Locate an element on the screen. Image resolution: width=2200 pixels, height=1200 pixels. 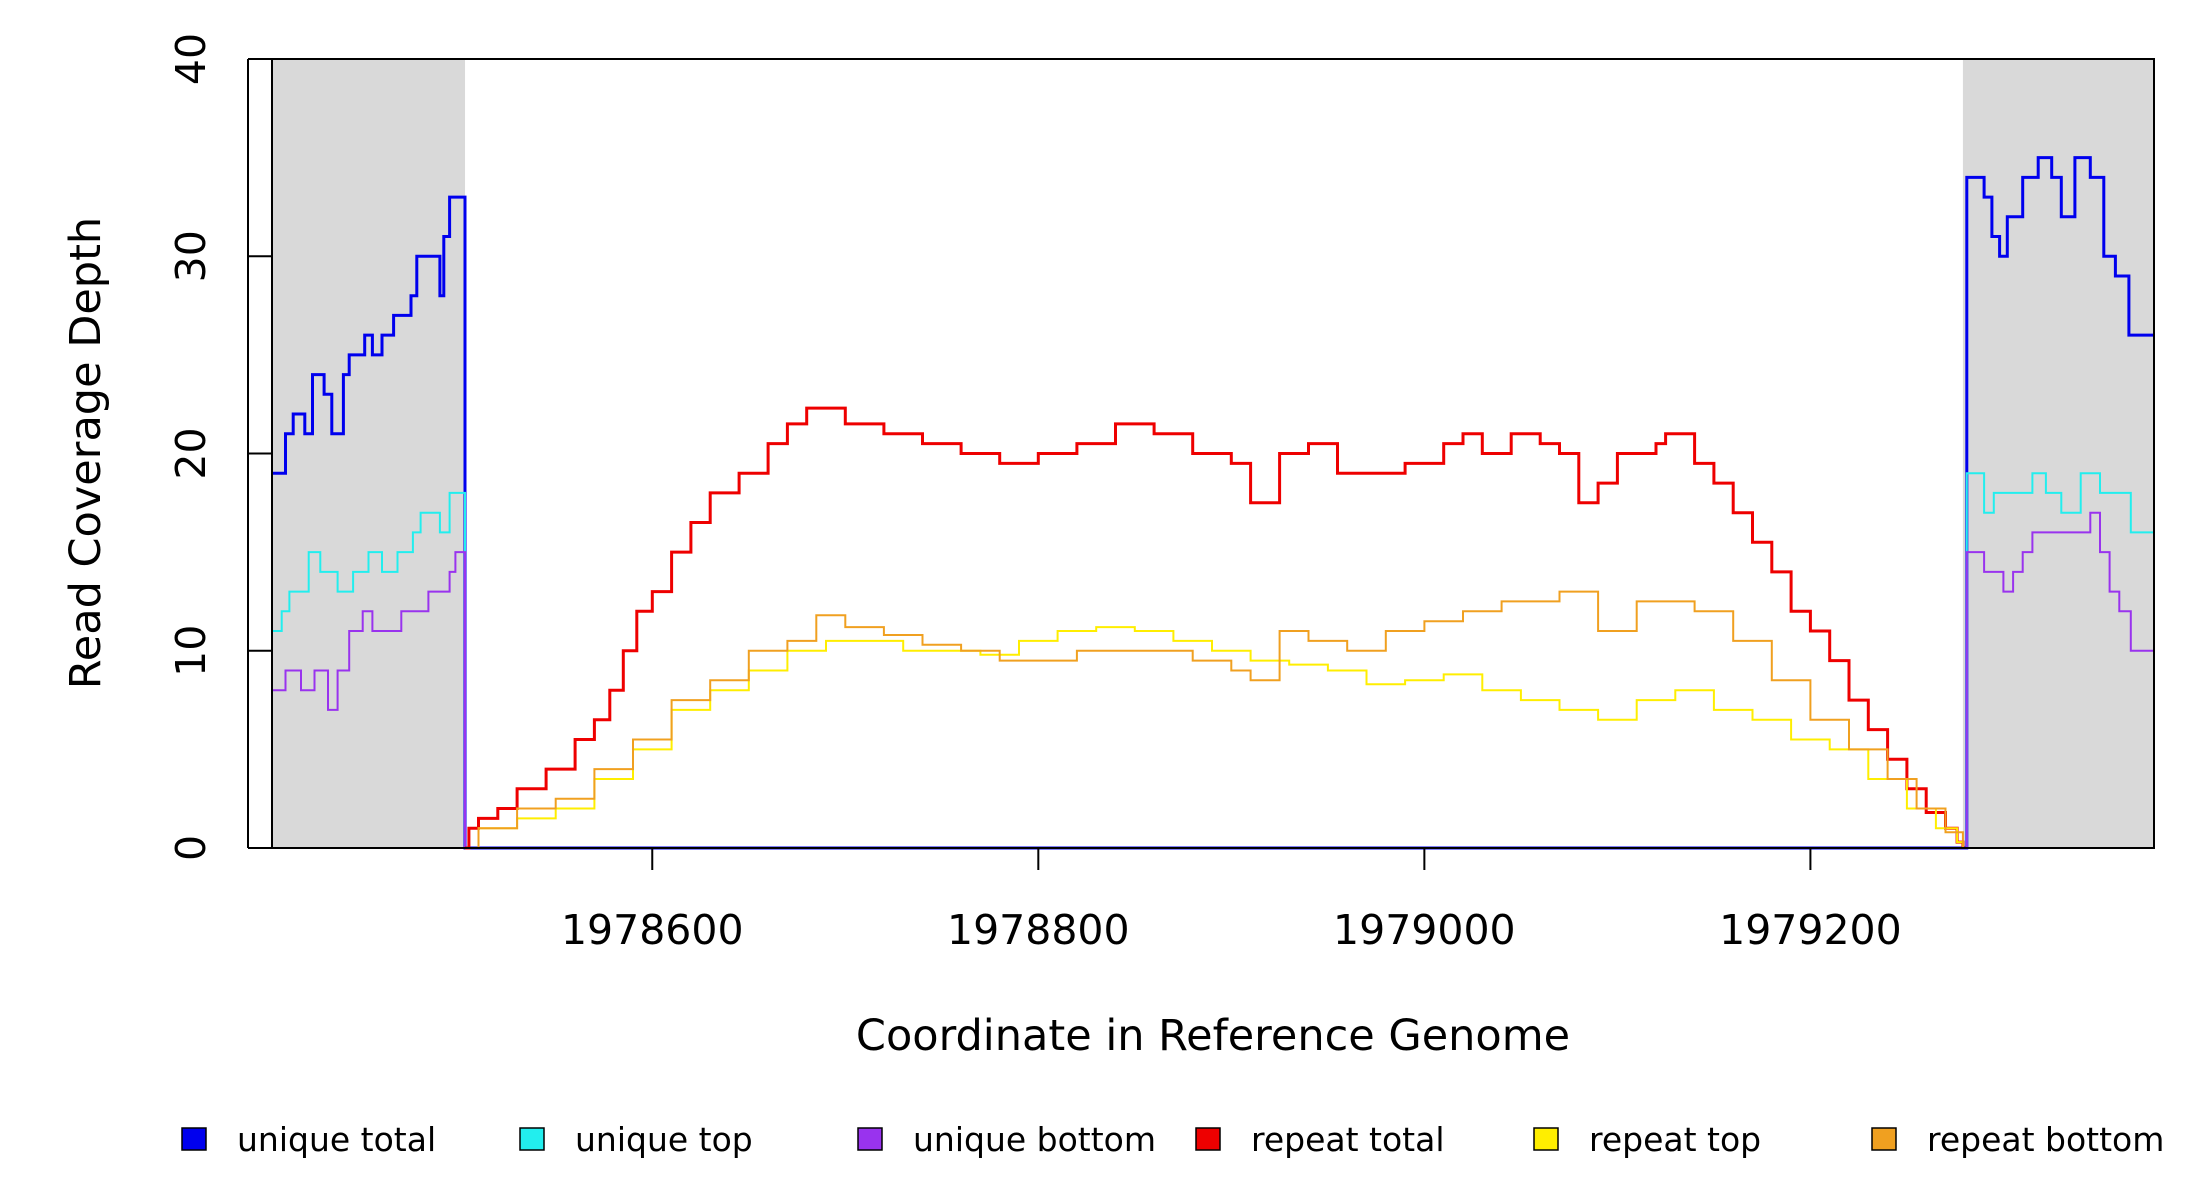
legend-label-unique-bottom: unique bottom is located at coordinates (1034, 1139).